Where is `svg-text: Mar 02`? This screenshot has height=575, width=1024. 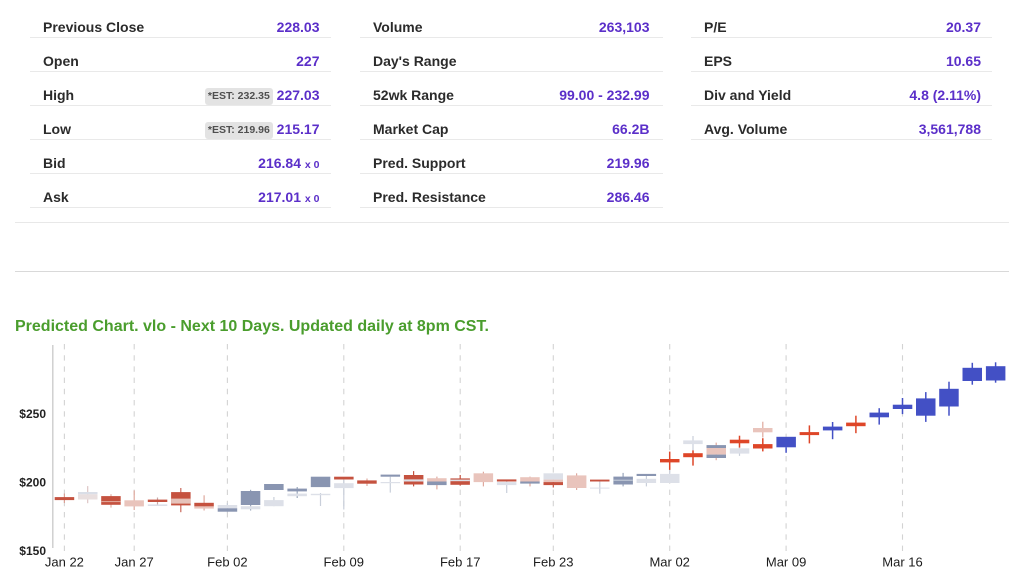 svg-text: Mar 02 is located at coordinates (669, 562).